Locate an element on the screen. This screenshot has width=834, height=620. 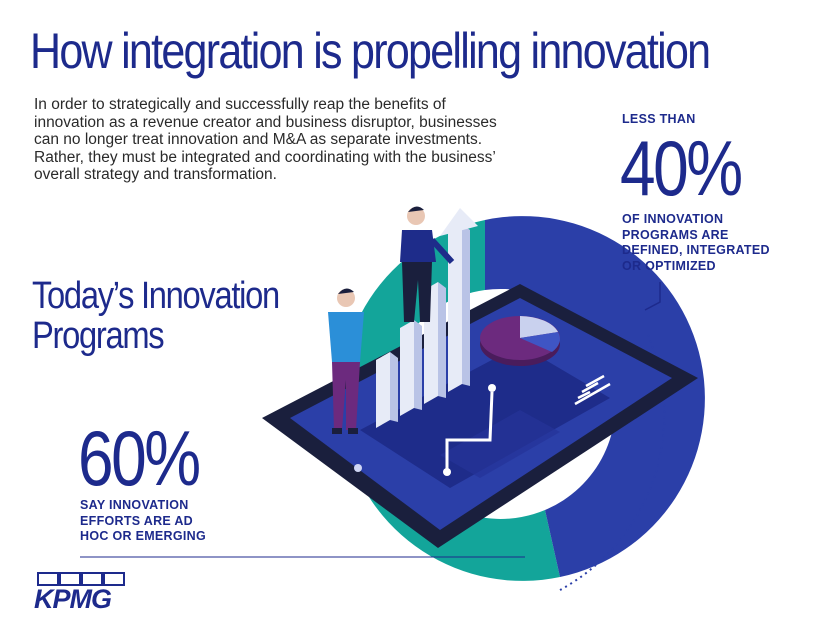
stat-right-label-line4: OR OPTIMIZED is located at coordinates (669, 265).